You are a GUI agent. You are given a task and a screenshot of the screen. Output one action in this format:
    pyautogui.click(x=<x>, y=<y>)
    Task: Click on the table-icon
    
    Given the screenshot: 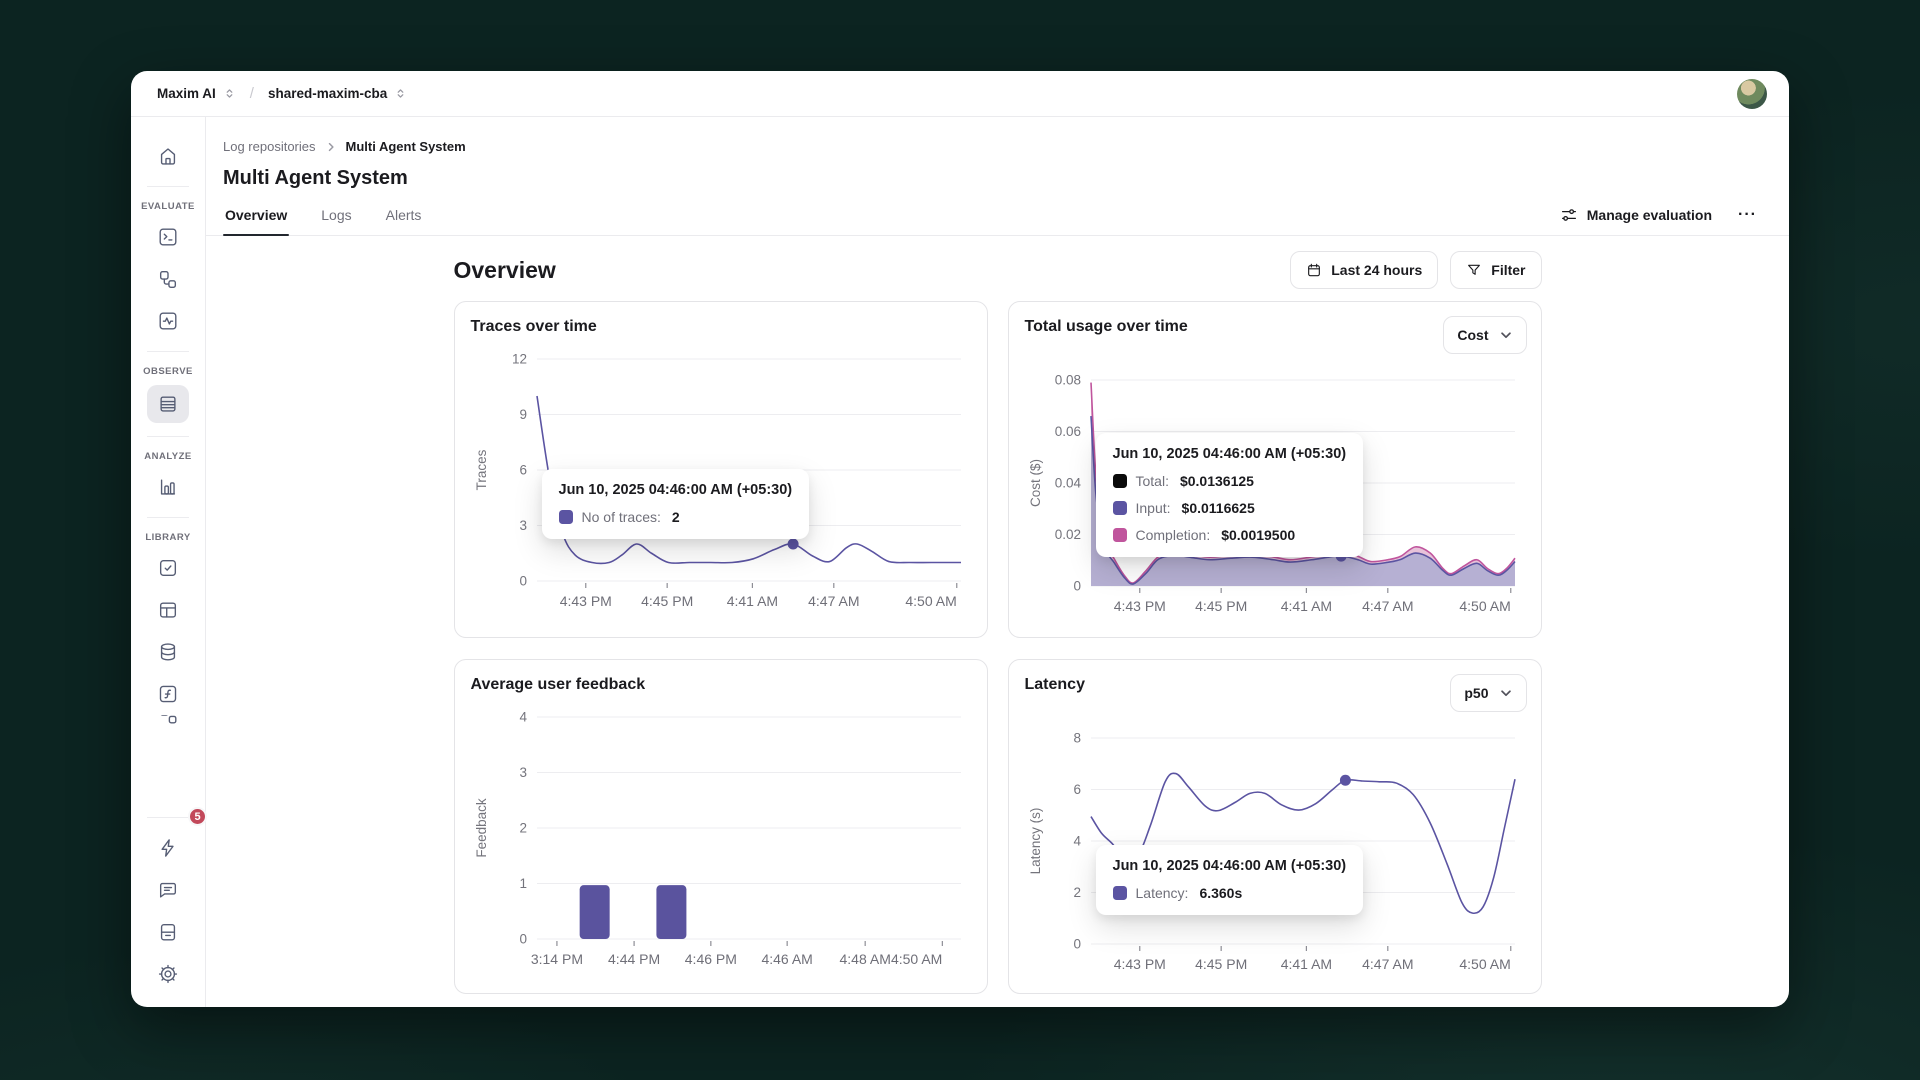 What is the action you would take?
    pyautogui.click(x=168, y=610)
    